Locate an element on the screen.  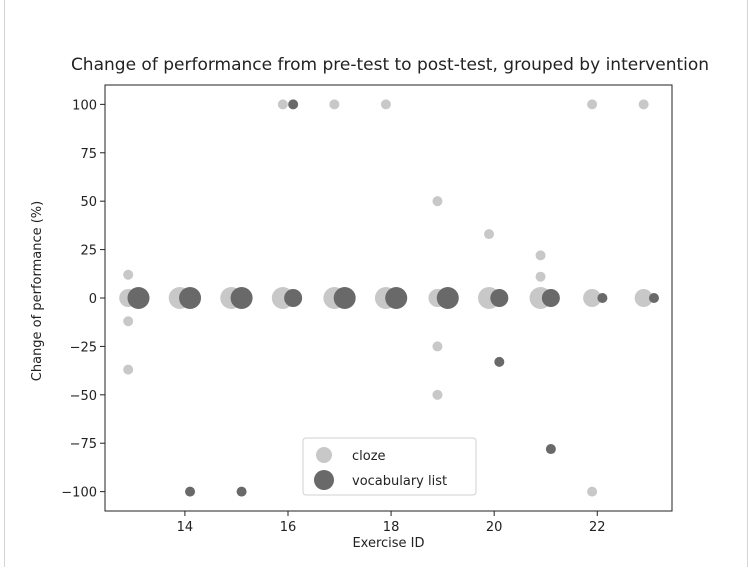
y-tick-label: 25 is located at coordinates (88, 251).